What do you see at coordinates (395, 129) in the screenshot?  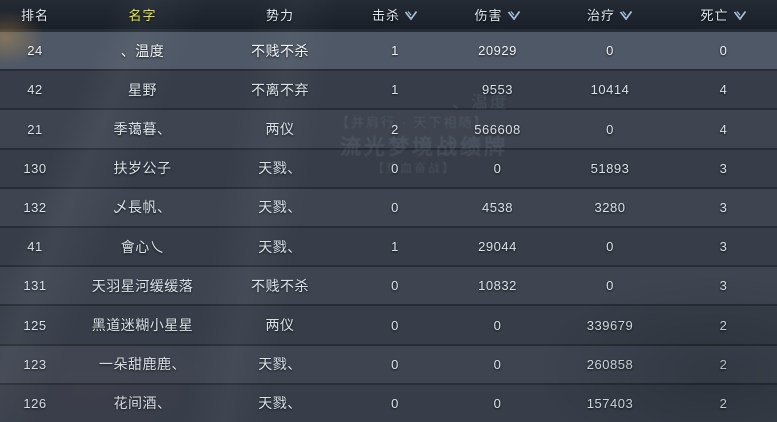 I see `cell-kills: 2` at bounding box center [395, 129].